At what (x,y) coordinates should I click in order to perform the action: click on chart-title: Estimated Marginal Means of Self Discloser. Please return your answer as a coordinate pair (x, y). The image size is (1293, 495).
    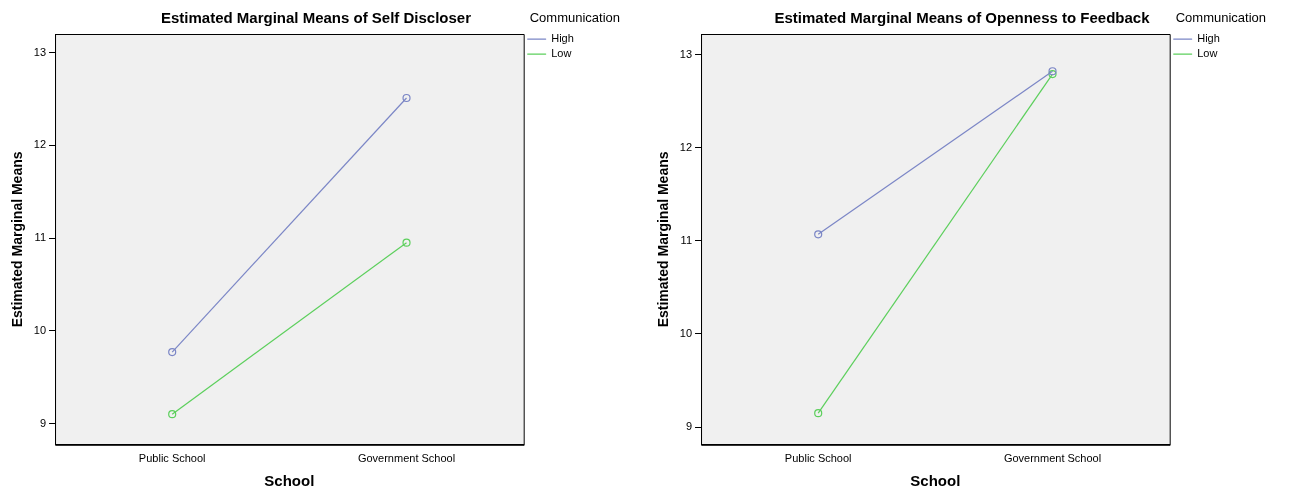
    Looking at the image, I should click on (316, 18).